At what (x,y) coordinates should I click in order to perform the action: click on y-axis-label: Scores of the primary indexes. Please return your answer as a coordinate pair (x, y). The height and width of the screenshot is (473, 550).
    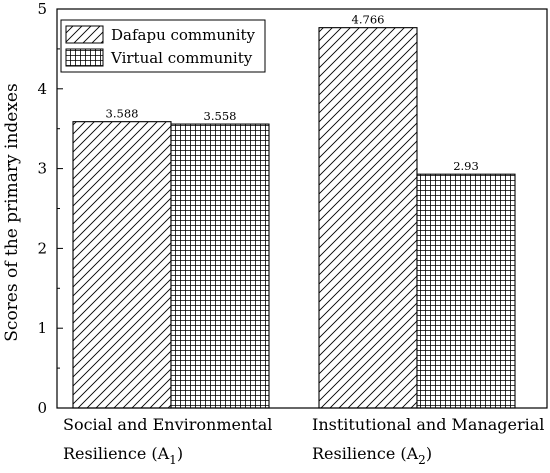
    Looking at the image, I should click on (12, 212).